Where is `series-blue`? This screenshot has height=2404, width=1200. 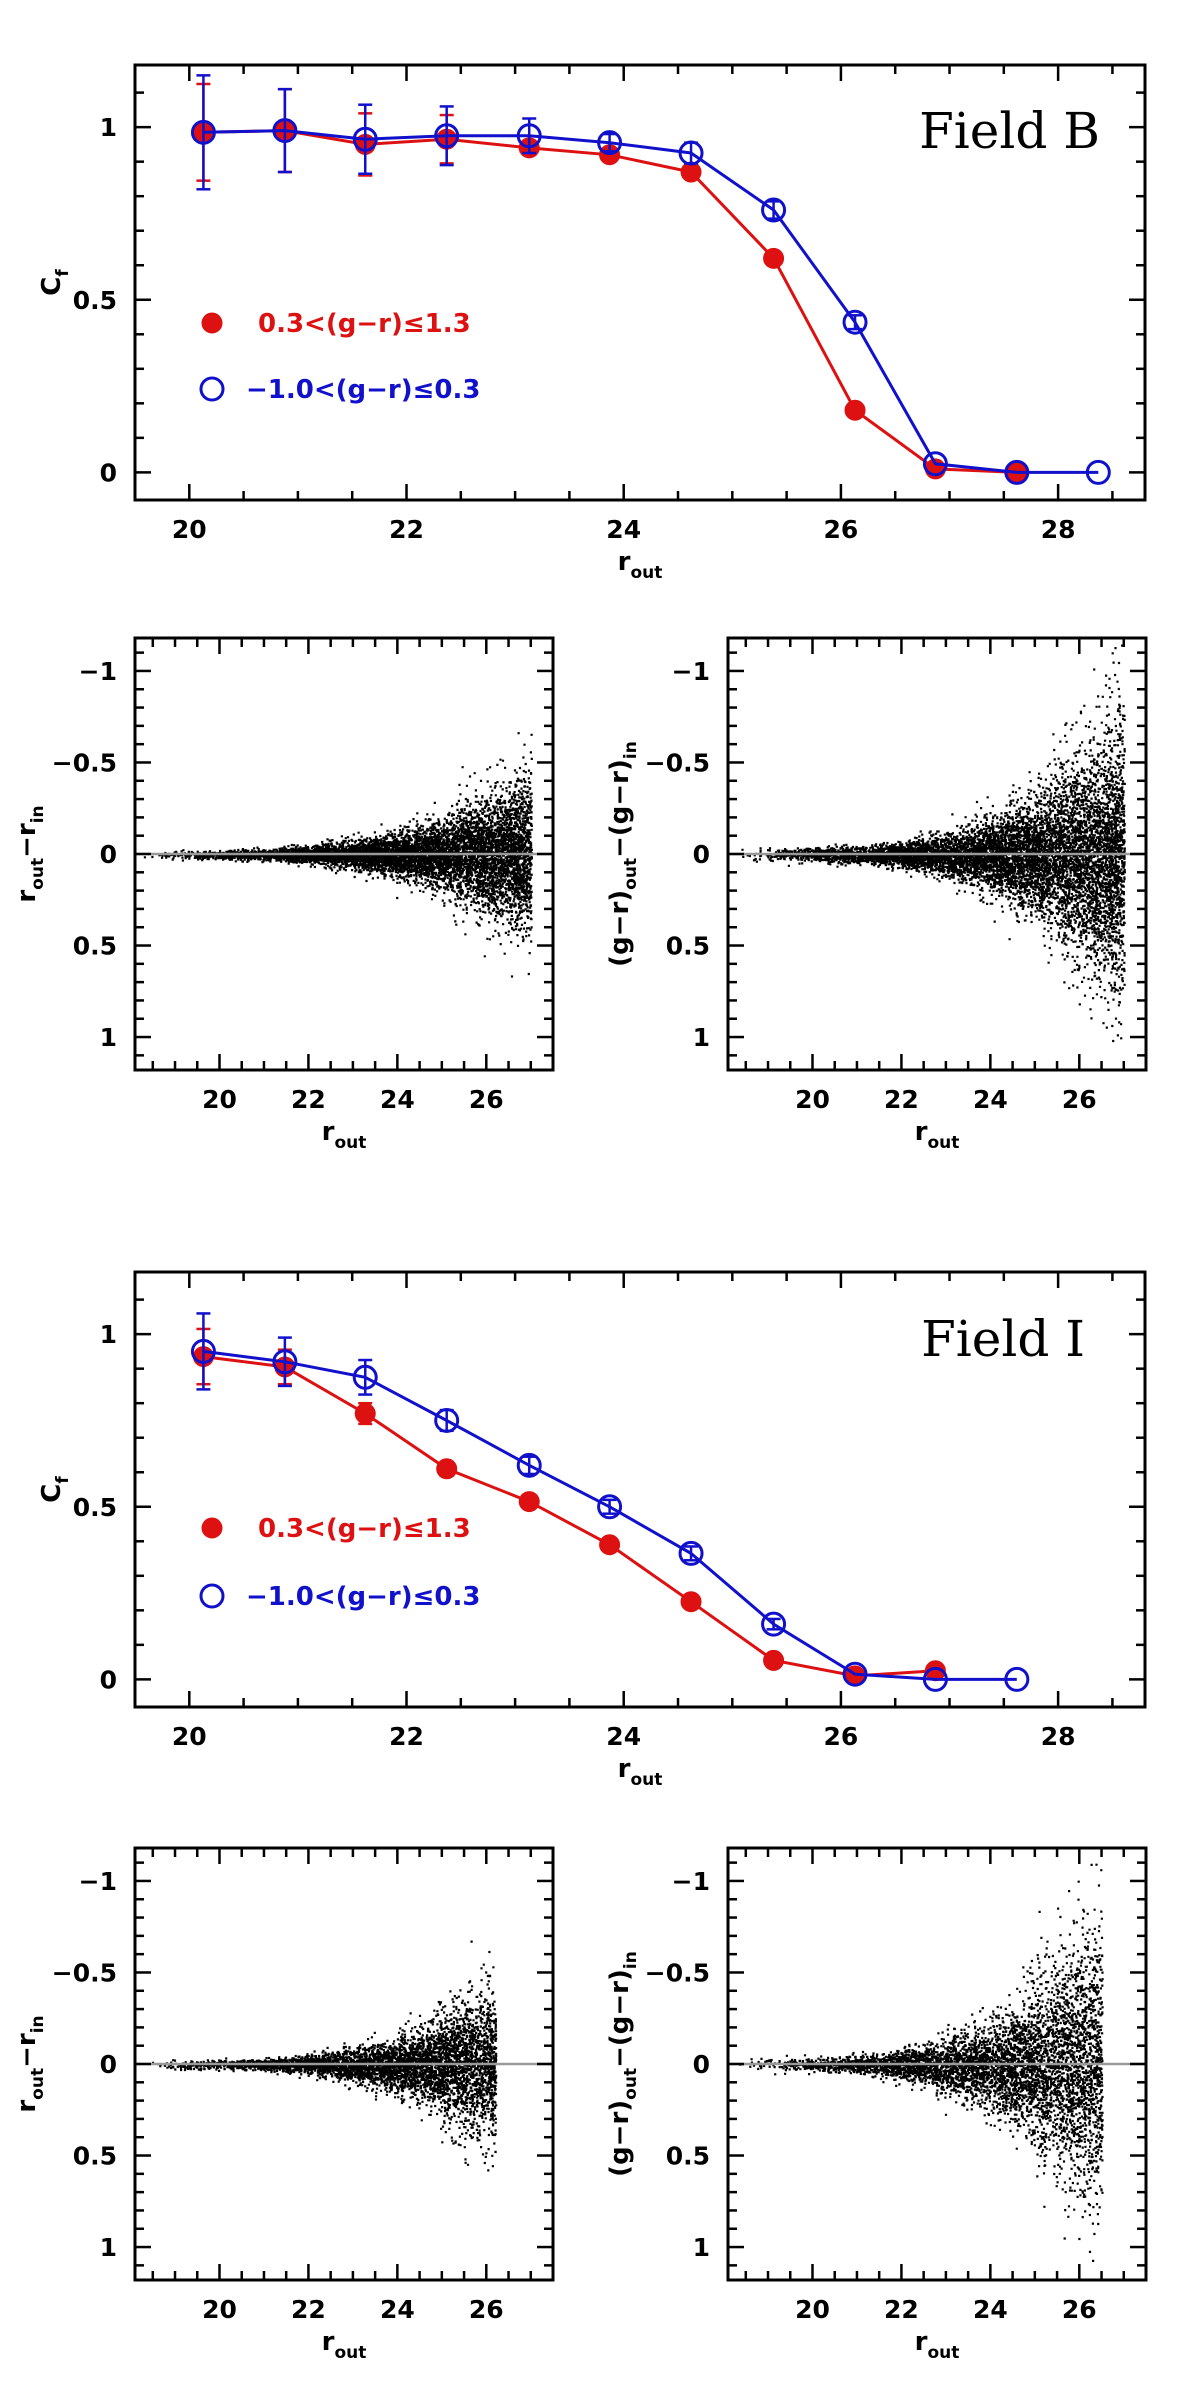
series-blue is located at coordinates (650, 279).